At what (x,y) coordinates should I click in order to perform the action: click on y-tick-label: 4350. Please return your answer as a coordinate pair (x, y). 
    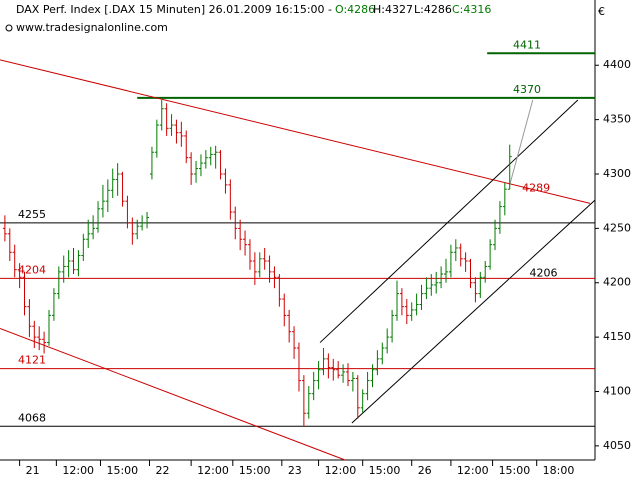
    Looking at the image, I should click on (617, 119).